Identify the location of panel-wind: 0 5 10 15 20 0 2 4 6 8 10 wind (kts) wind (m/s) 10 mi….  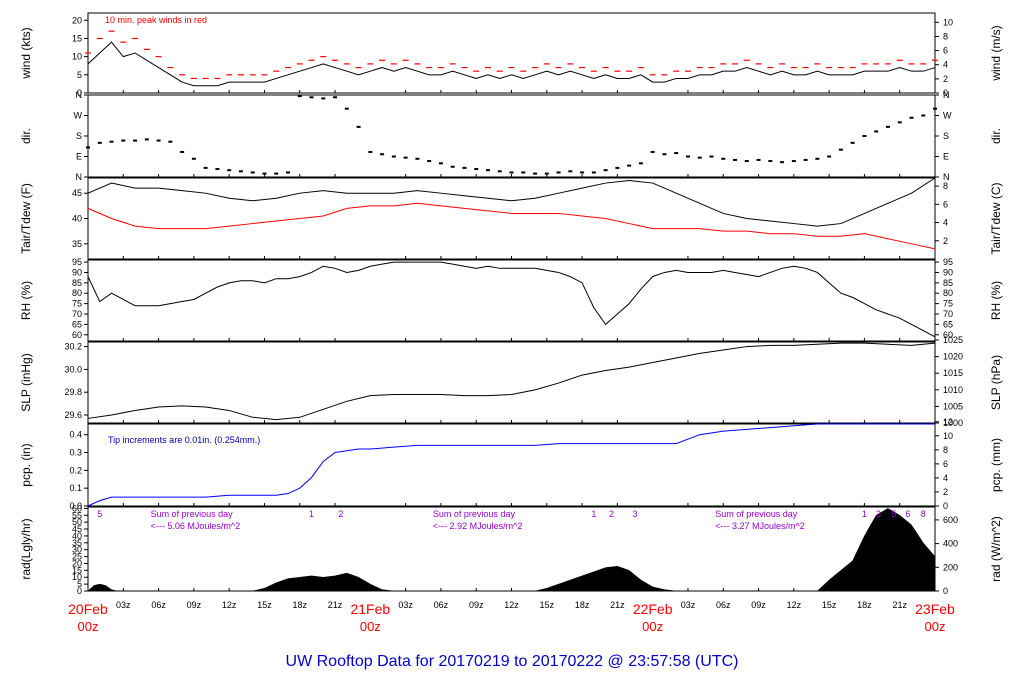
(511, 55).